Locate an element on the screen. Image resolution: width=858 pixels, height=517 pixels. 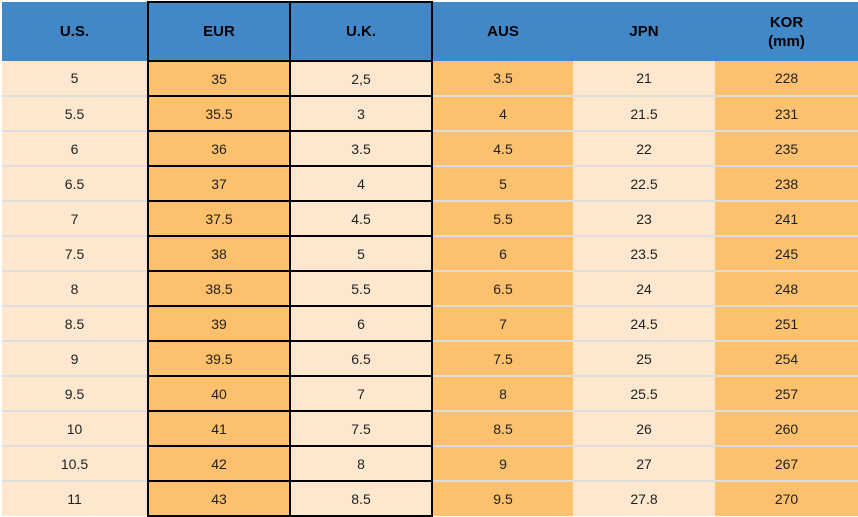
table-cell-eur: 37 is located at coordinates (219, 183).